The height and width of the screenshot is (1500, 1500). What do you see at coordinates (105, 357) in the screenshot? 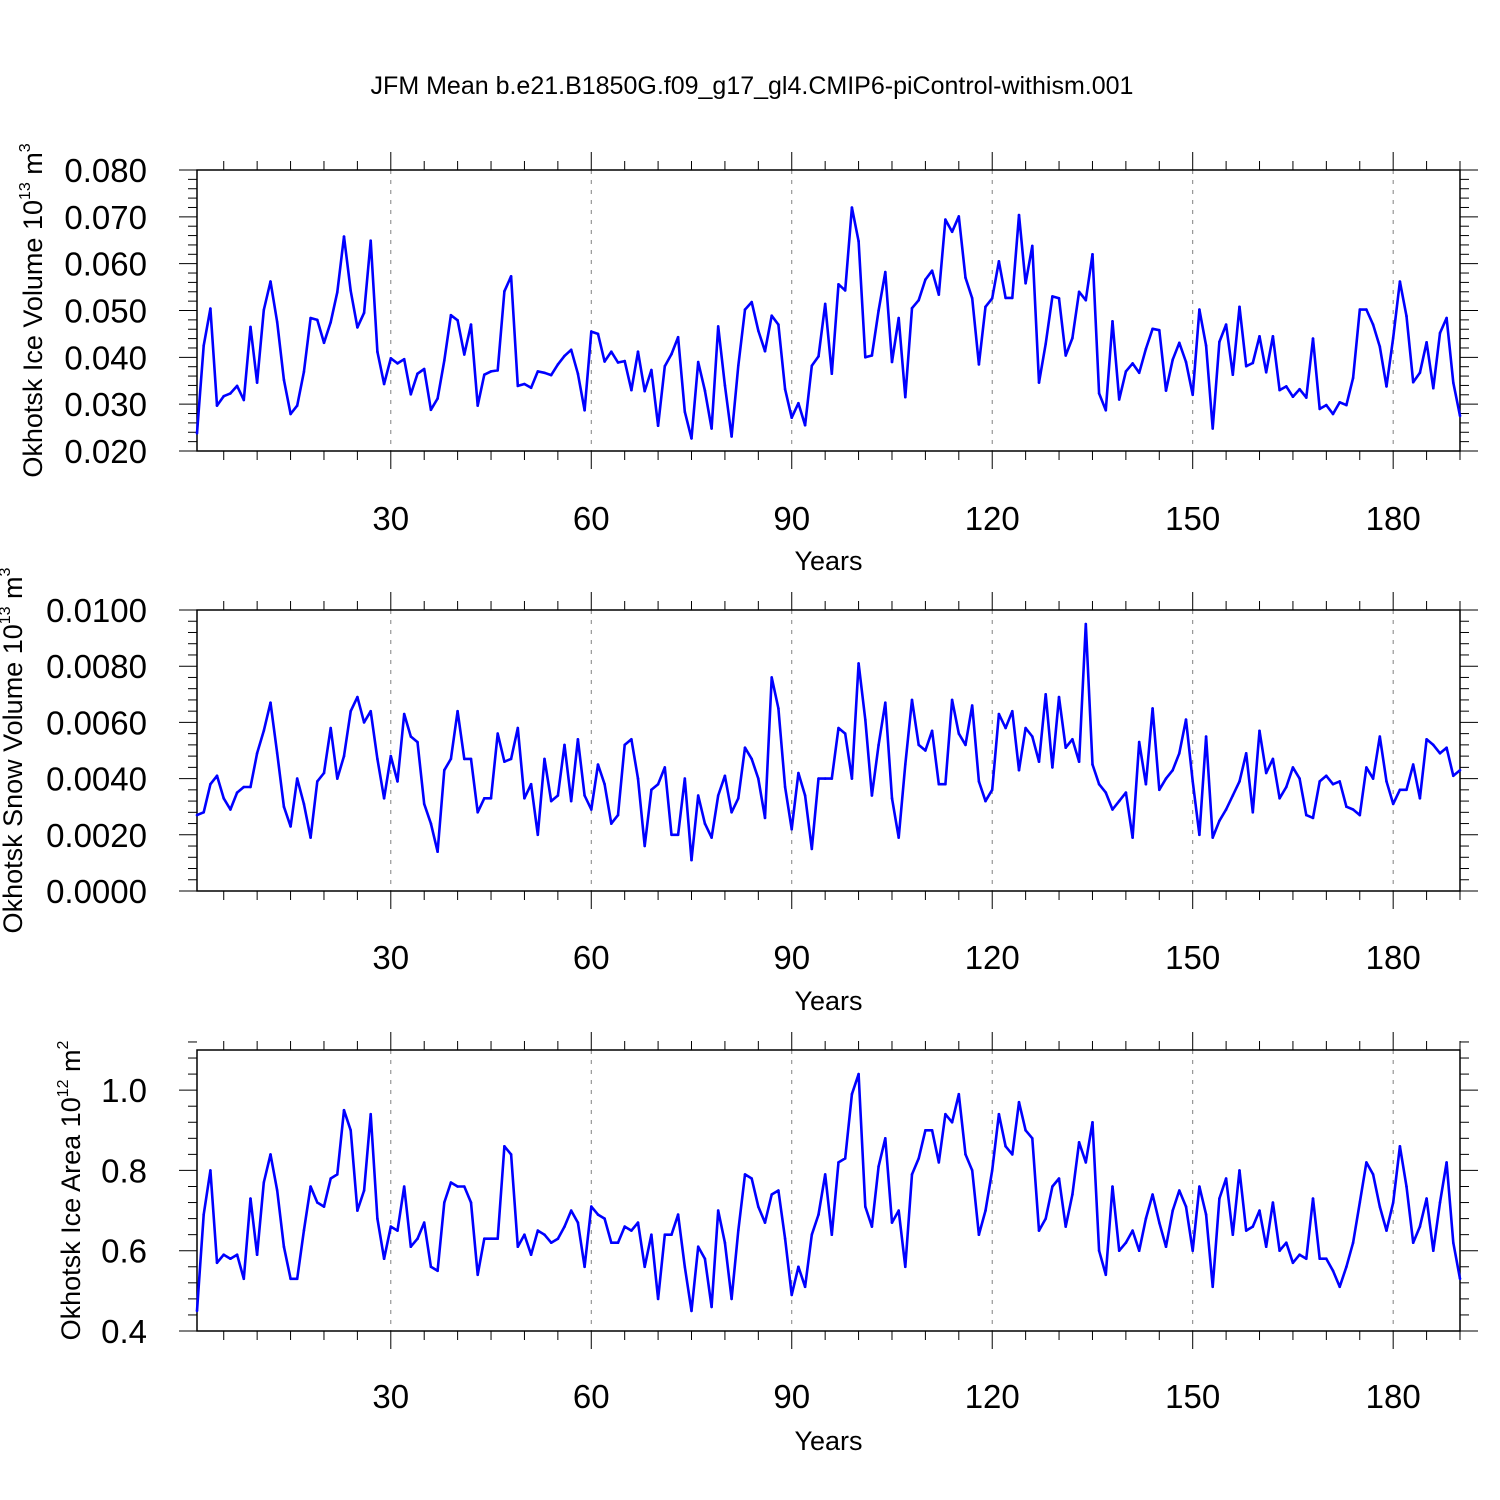
I see `chart-0-ytick-label: 0.040` at bounding box center [105, 357].